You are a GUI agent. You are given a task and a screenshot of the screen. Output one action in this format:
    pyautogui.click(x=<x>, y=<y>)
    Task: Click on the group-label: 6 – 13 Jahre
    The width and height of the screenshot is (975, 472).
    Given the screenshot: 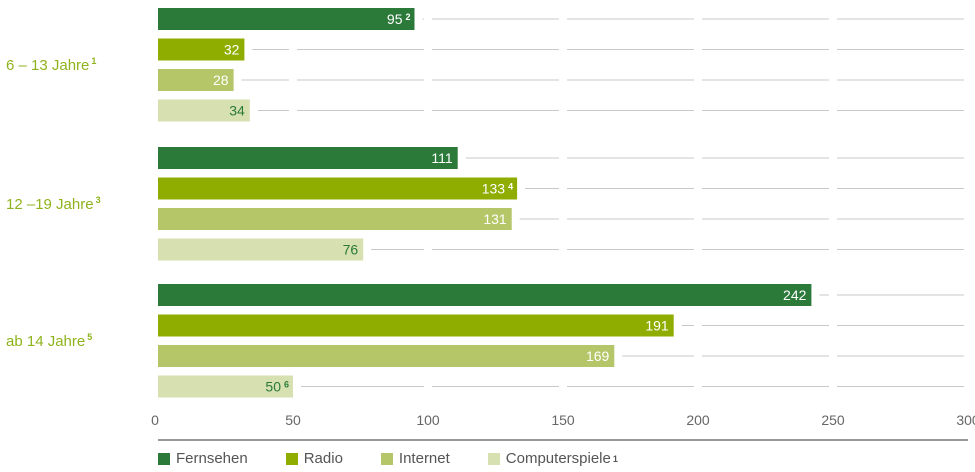 What is the action you would take?
    pyautogui.click(x=47, y=65)
    